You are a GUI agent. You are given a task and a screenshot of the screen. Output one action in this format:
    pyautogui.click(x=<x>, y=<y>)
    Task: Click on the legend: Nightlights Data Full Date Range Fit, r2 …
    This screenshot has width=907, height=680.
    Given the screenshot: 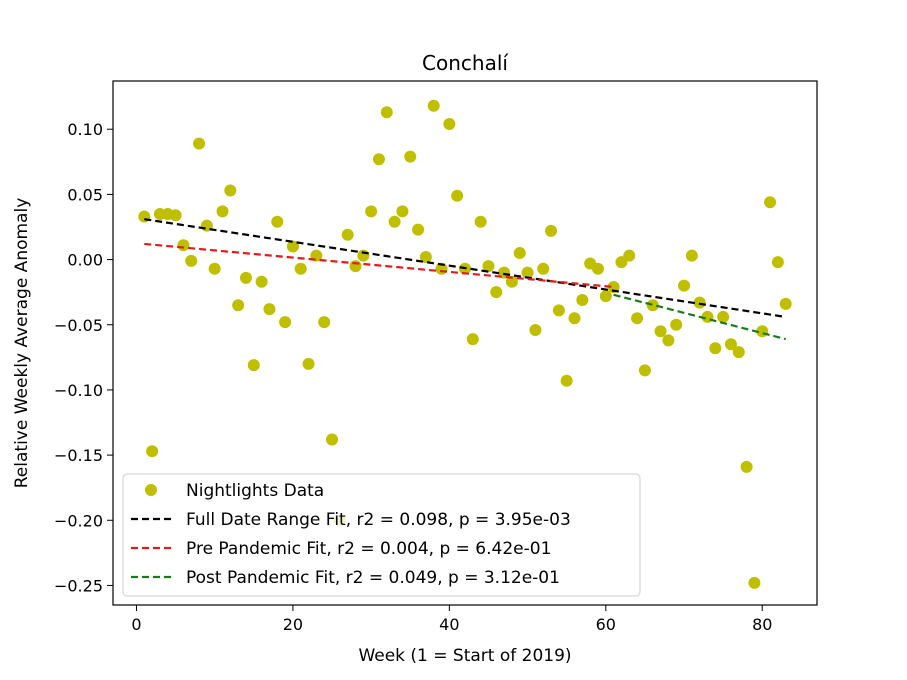 What is the action you would take?
    pyautogui.click(x=381, y=535)
    